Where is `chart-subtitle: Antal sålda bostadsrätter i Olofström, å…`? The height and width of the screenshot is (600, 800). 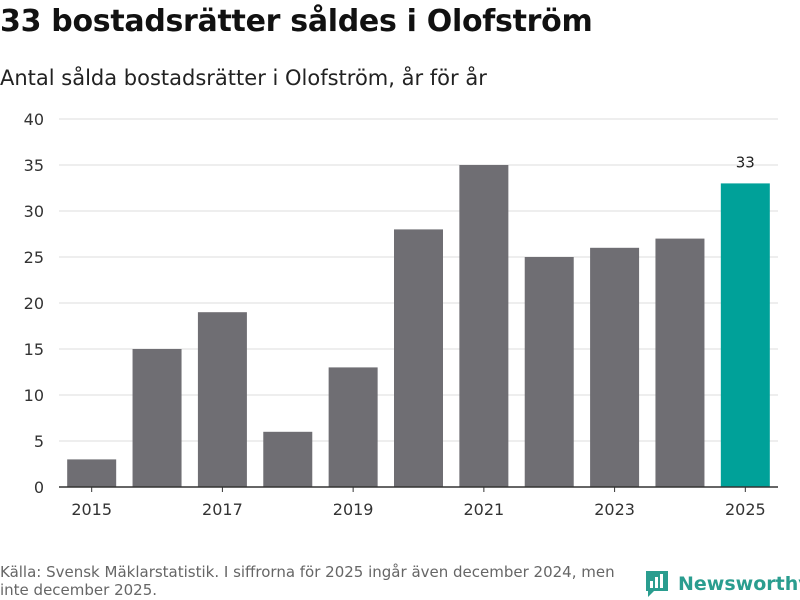
chart-subtitle: Antal sålda bostadsrätter i Olofström, å… is located at coordinates (243, 78).